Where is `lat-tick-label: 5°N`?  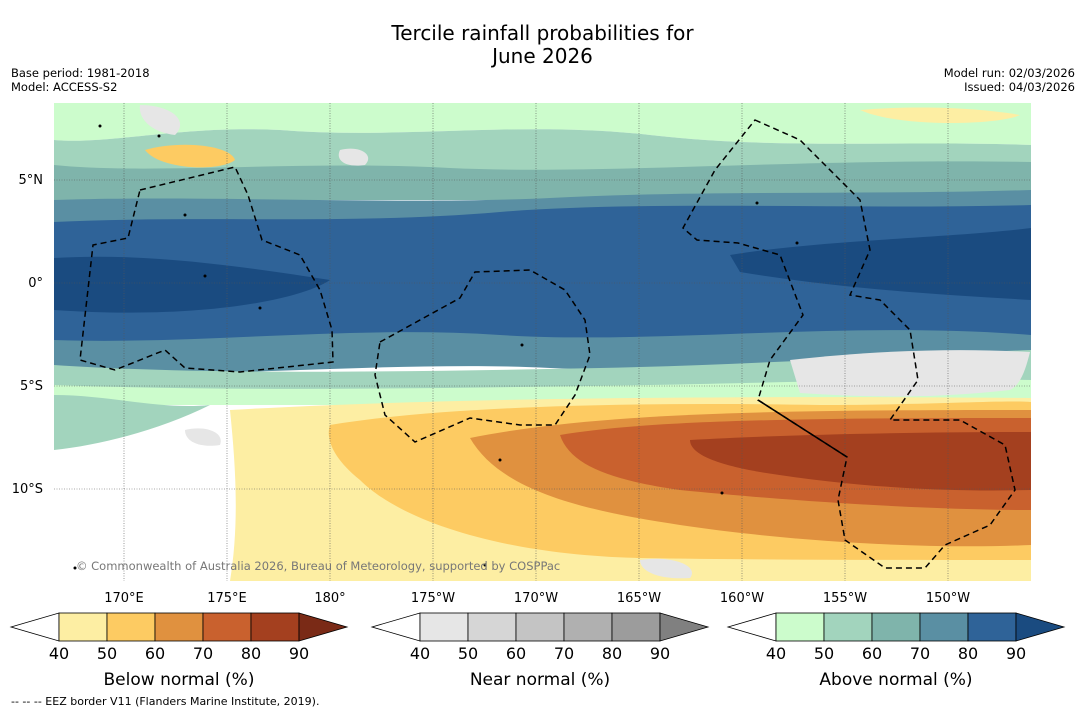 lat-tick-label: 5°N is located at coordinates (31, 180).